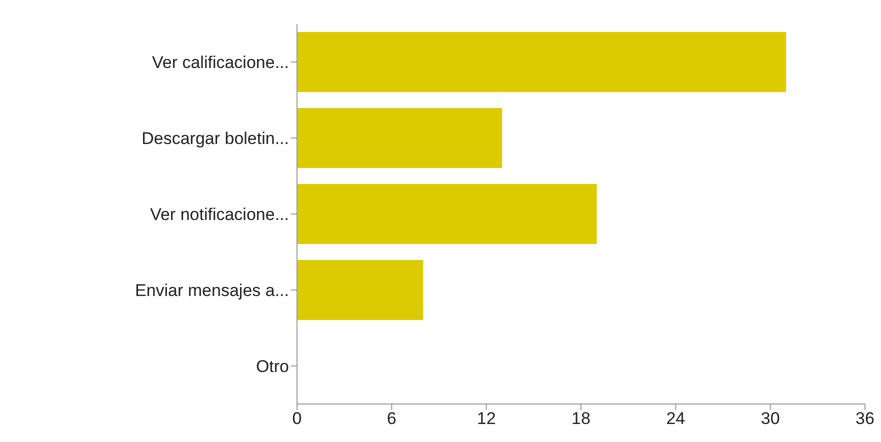 The width and height of the screenshot is (881, 442). Describe the element at coordinates (486, 418) in the screenshot. I see `x-tick-label: 12` at that location.